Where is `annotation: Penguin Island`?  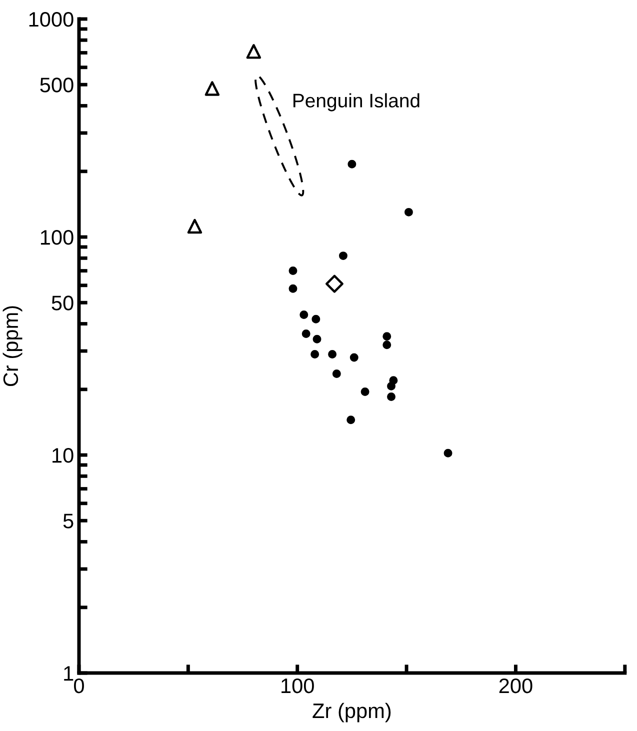
annotation: Penguin Island is located at coordinates (356, 102).